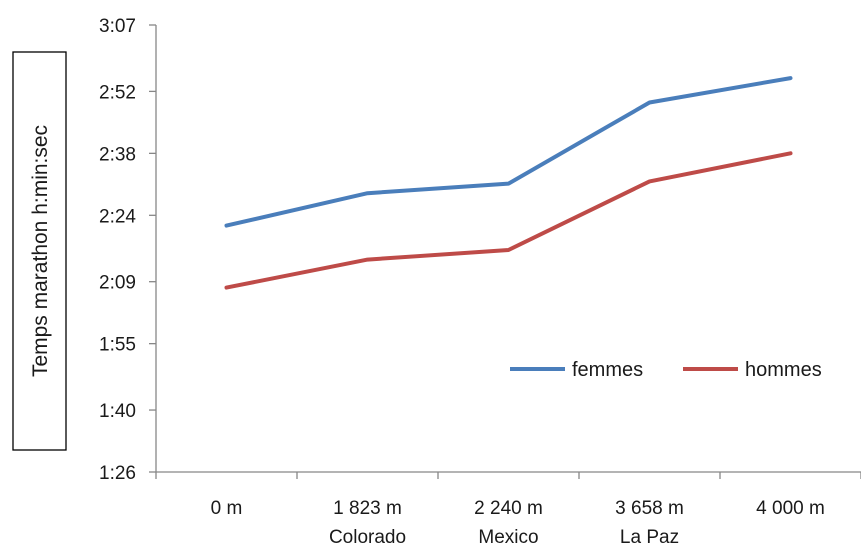 Image resolution: width=861 pixels, height=553 pixels. Describe the element at coordinates (649, 508) in the screenshot. I see `x-category-label: 3 658 m` at that location.